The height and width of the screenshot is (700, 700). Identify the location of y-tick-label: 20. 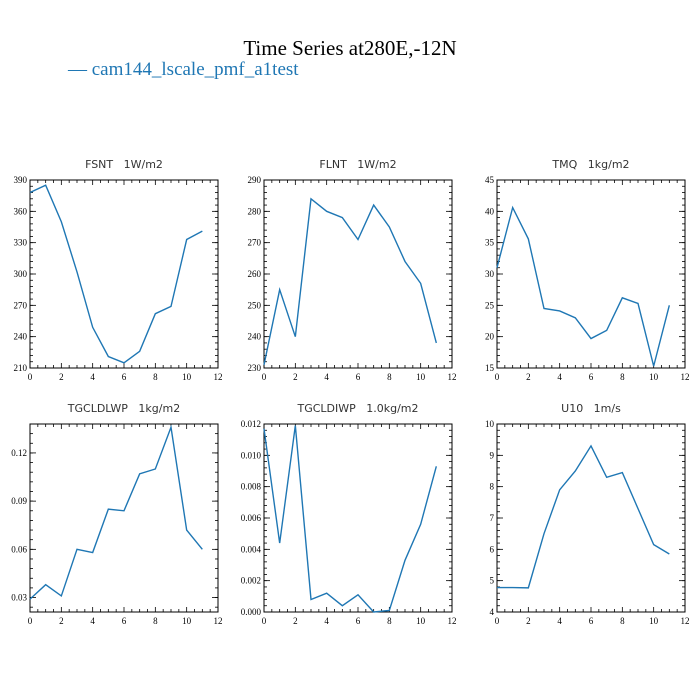
(490, 337).